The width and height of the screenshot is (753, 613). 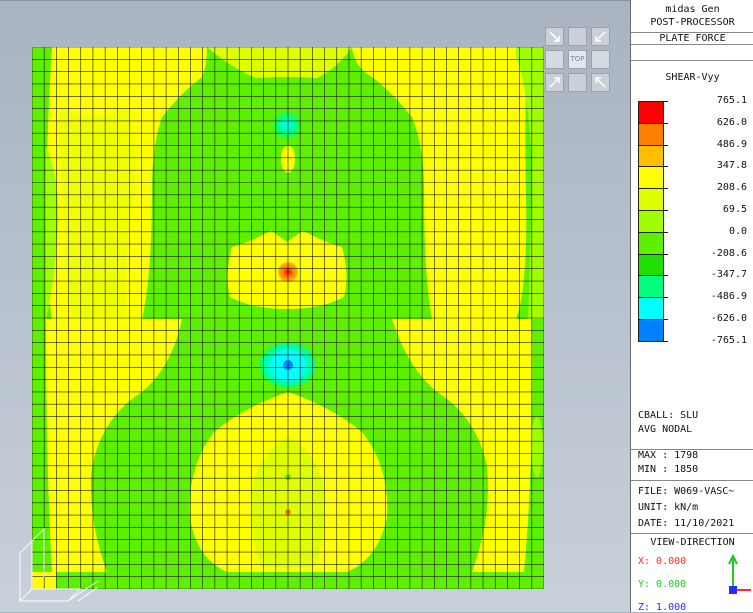 What do you see at coordinates (668, 507) in the screenshot?
I see `unit-label: UNIT: kN/m` at bounding box center [668, 507].